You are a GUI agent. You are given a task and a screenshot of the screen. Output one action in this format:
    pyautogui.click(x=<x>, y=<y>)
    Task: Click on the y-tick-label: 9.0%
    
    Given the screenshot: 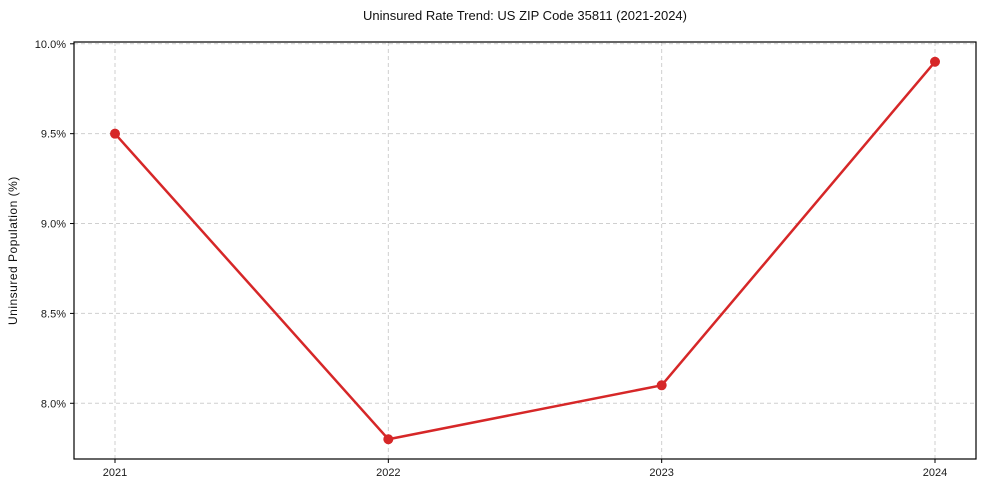 What is the action you would take?
    pyautogui.click(x=53, y=225)
    